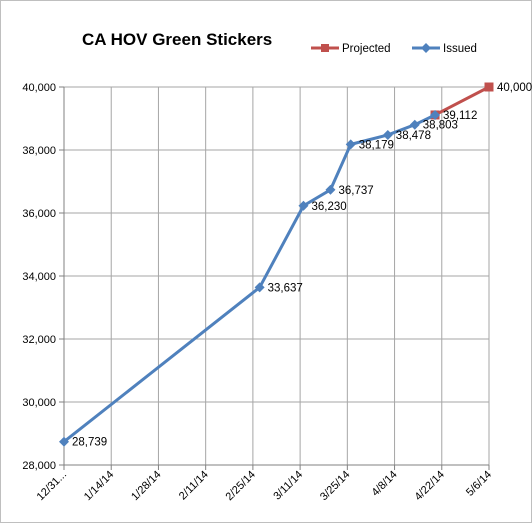 The height and width of the screenshot is (523, 532). Describe the element at coordinates (39, 466) in the screenshot. I see `y-tick-label: 28,000` at that location.